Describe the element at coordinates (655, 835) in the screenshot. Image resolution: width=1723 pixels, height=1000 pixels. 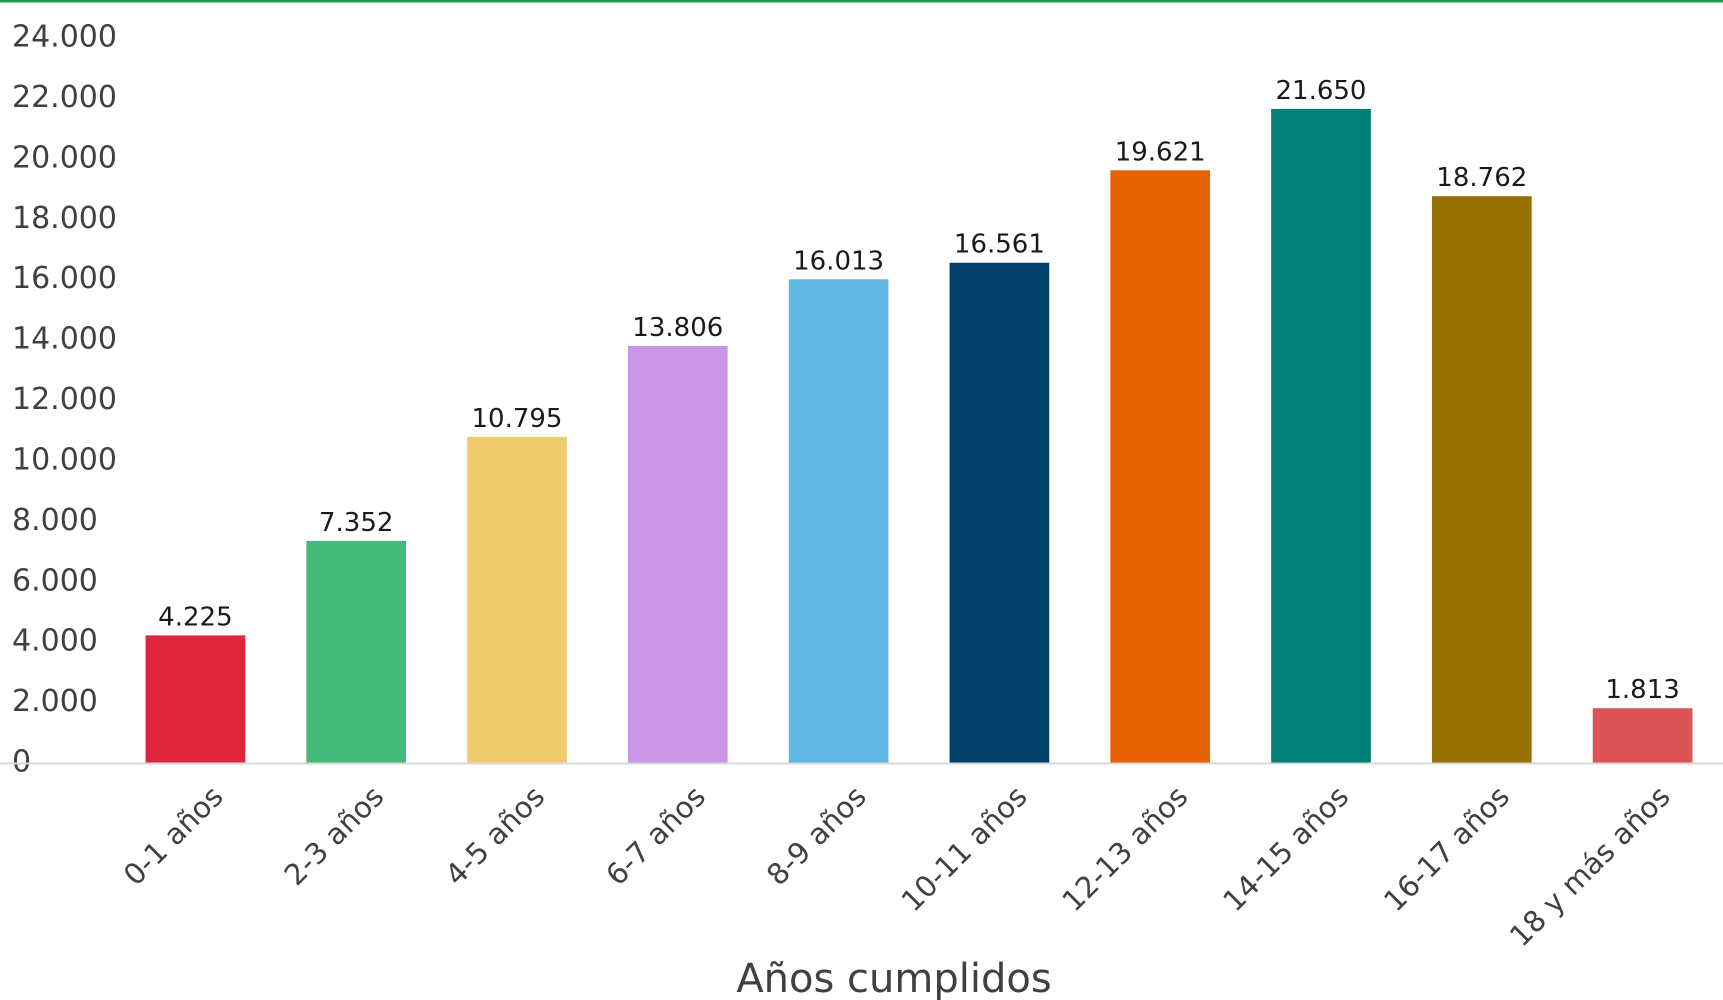
I see `x-tick-label: 6-7 años` at that location.